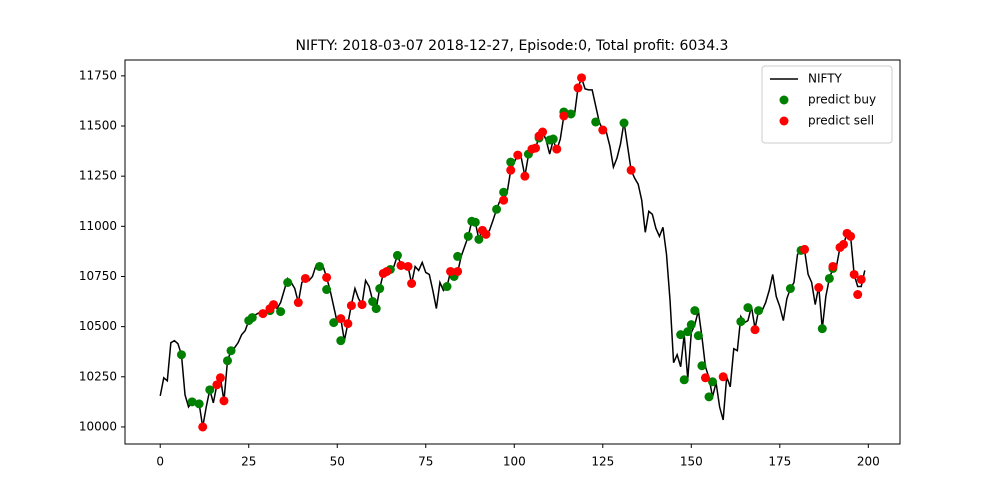 This screenshot has height=504, width=1000. I want to click on x-tick-label: 50, so click(337, 462).